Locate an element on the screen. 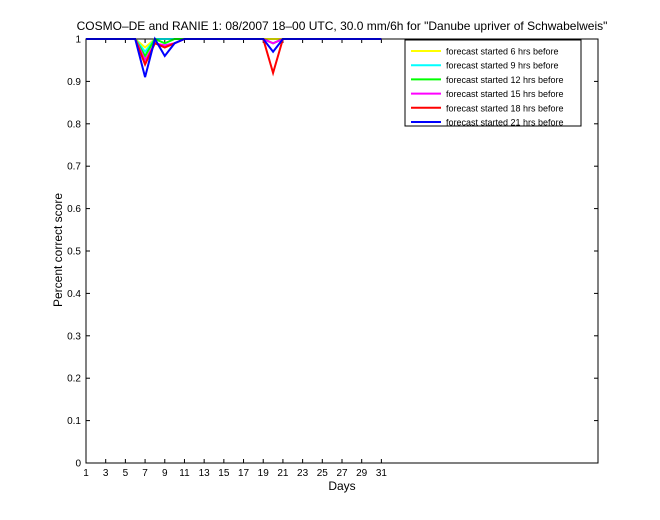 This screenshot has width=660, height=520. y-tick-label: 0.6 is located at coordinates (74, 209).